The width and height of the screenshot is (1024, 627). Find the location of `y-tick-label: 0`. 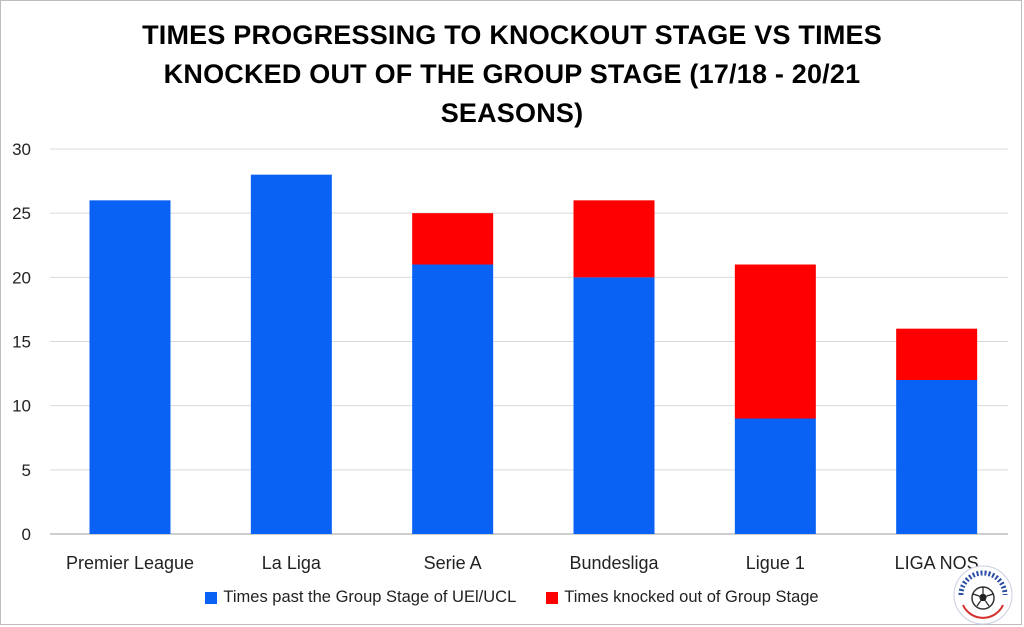

y-tick-label: 0 is located at coordinates (26, 534).